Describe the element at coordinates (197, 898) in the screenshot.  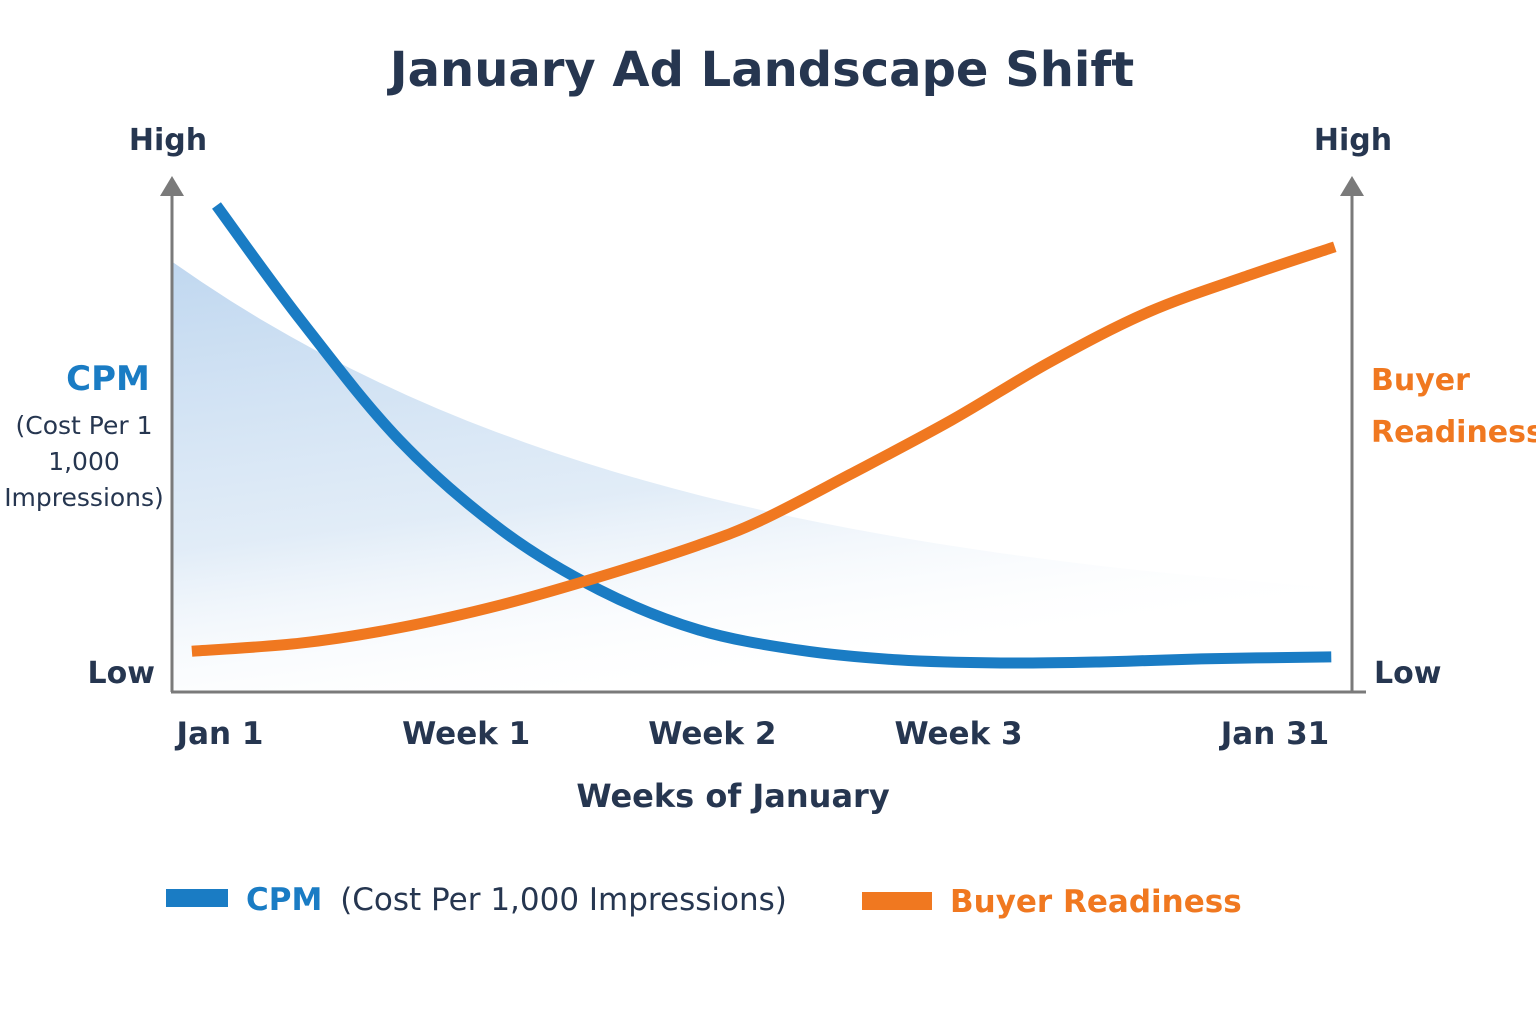
I see `legend-swatch-cpm` at that location.